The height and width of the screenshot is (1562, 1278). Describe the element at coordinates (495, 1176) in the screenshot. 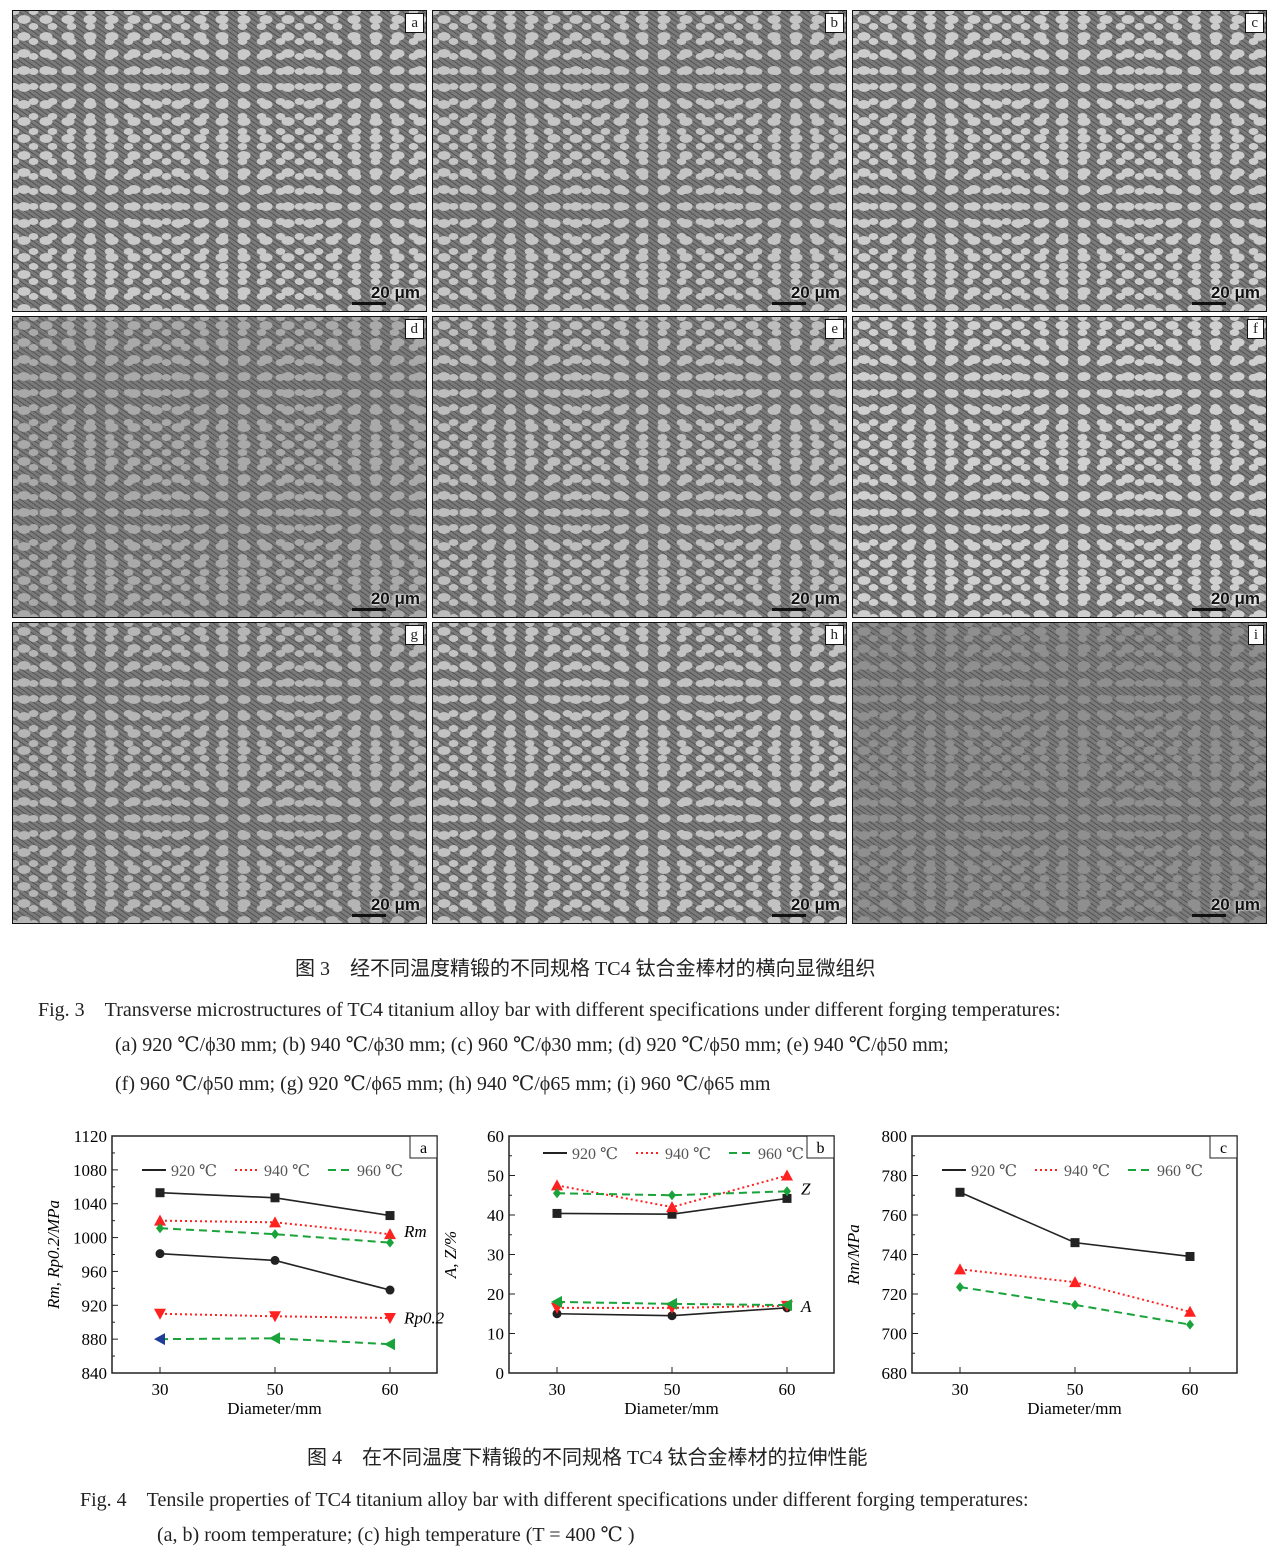

I see `y-tick-label: 50` at that location.